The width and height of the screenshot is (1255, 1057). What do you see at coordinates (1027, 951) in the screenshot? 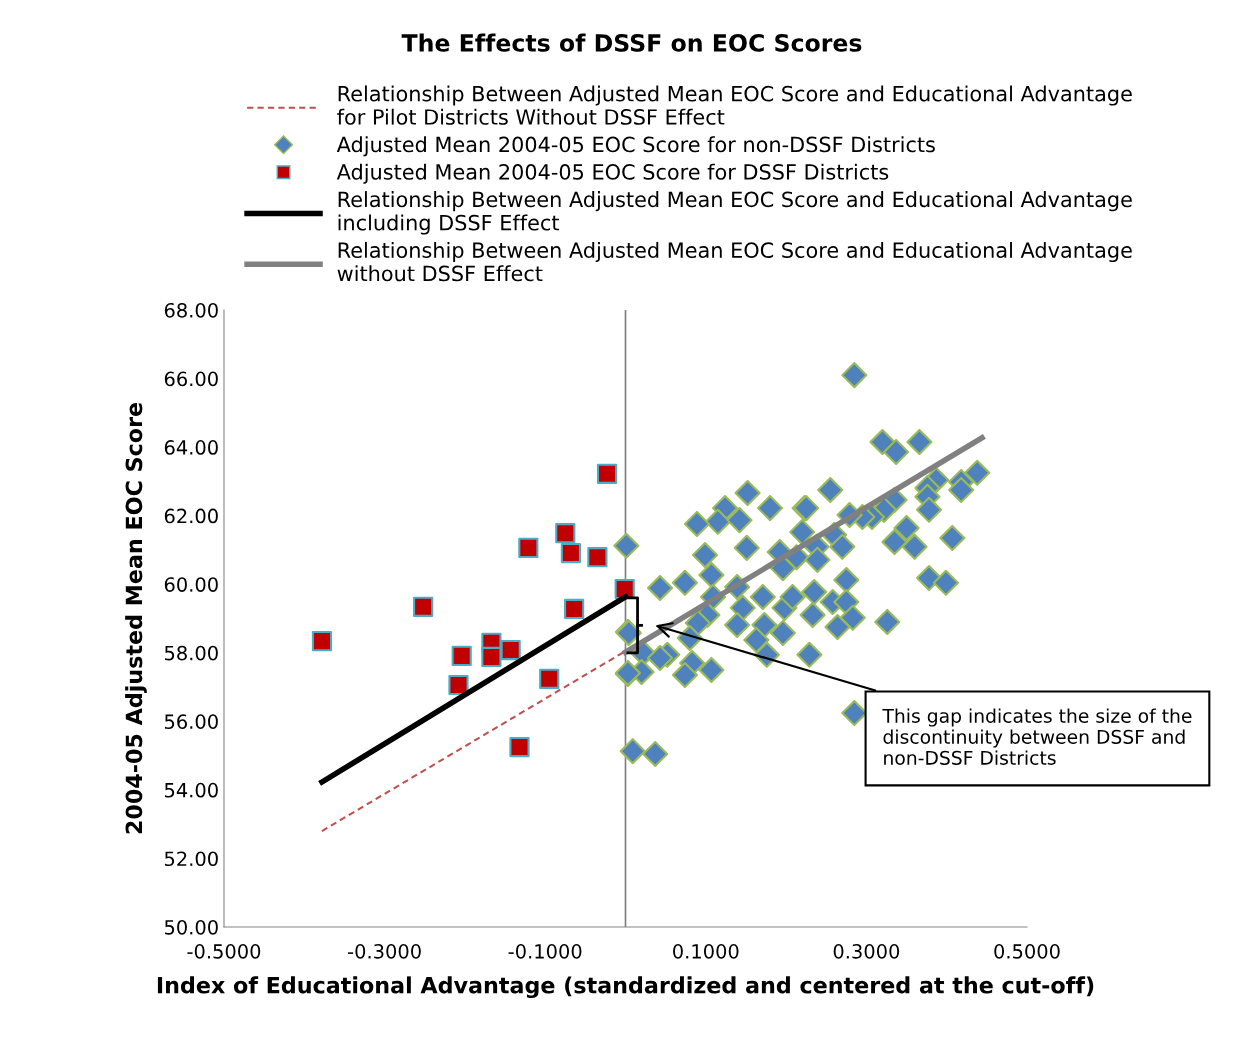
I see `x-tick-label: 0.5000` at bounding box center [1027, 951].